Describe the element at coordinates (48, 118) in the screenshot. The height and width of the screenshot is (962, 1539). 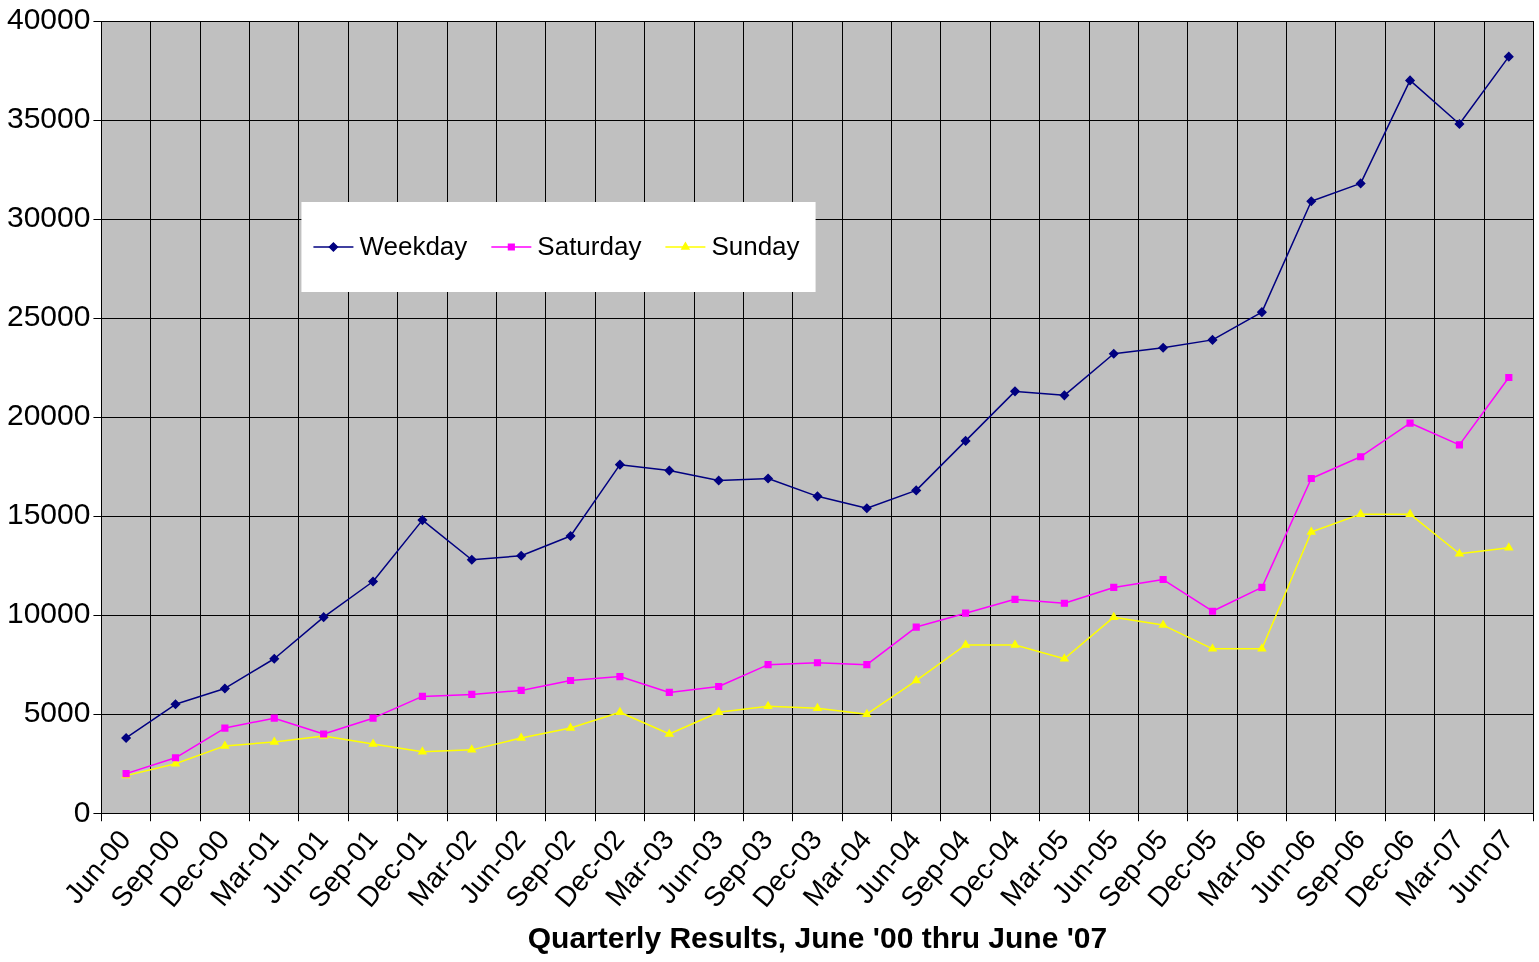
I see `y-tick-label: 35000` at that location.